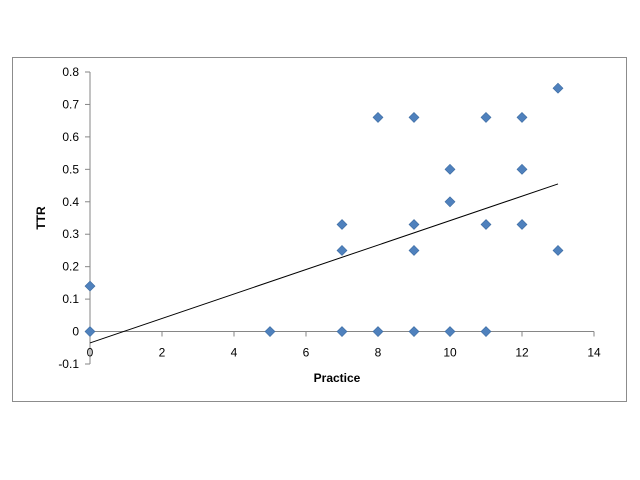 This screenshot has height=480, width=640. What do you see at coordinates (90, 353) in the screenshot?
I see `x-tick-label: 0` at bounding box center [90, 353].